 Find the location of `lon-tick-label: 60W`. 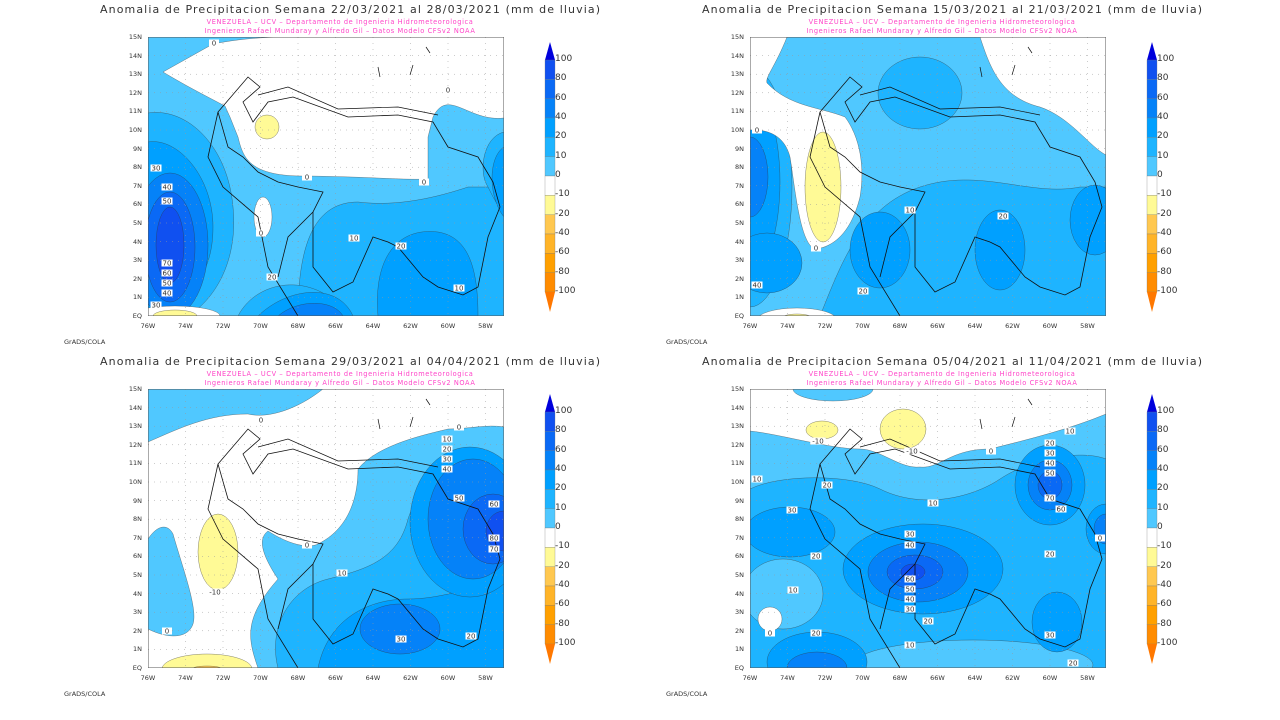

lon-tick-label: 60W is located at coordinates (448, 326).